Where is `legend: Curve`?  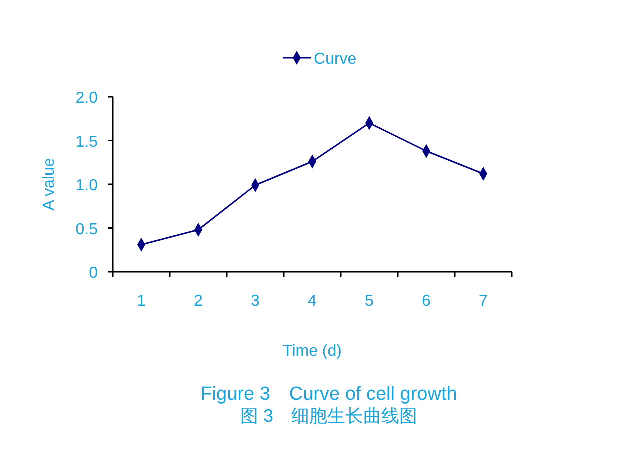
legend: Curve is located at coordinates (320, 59).